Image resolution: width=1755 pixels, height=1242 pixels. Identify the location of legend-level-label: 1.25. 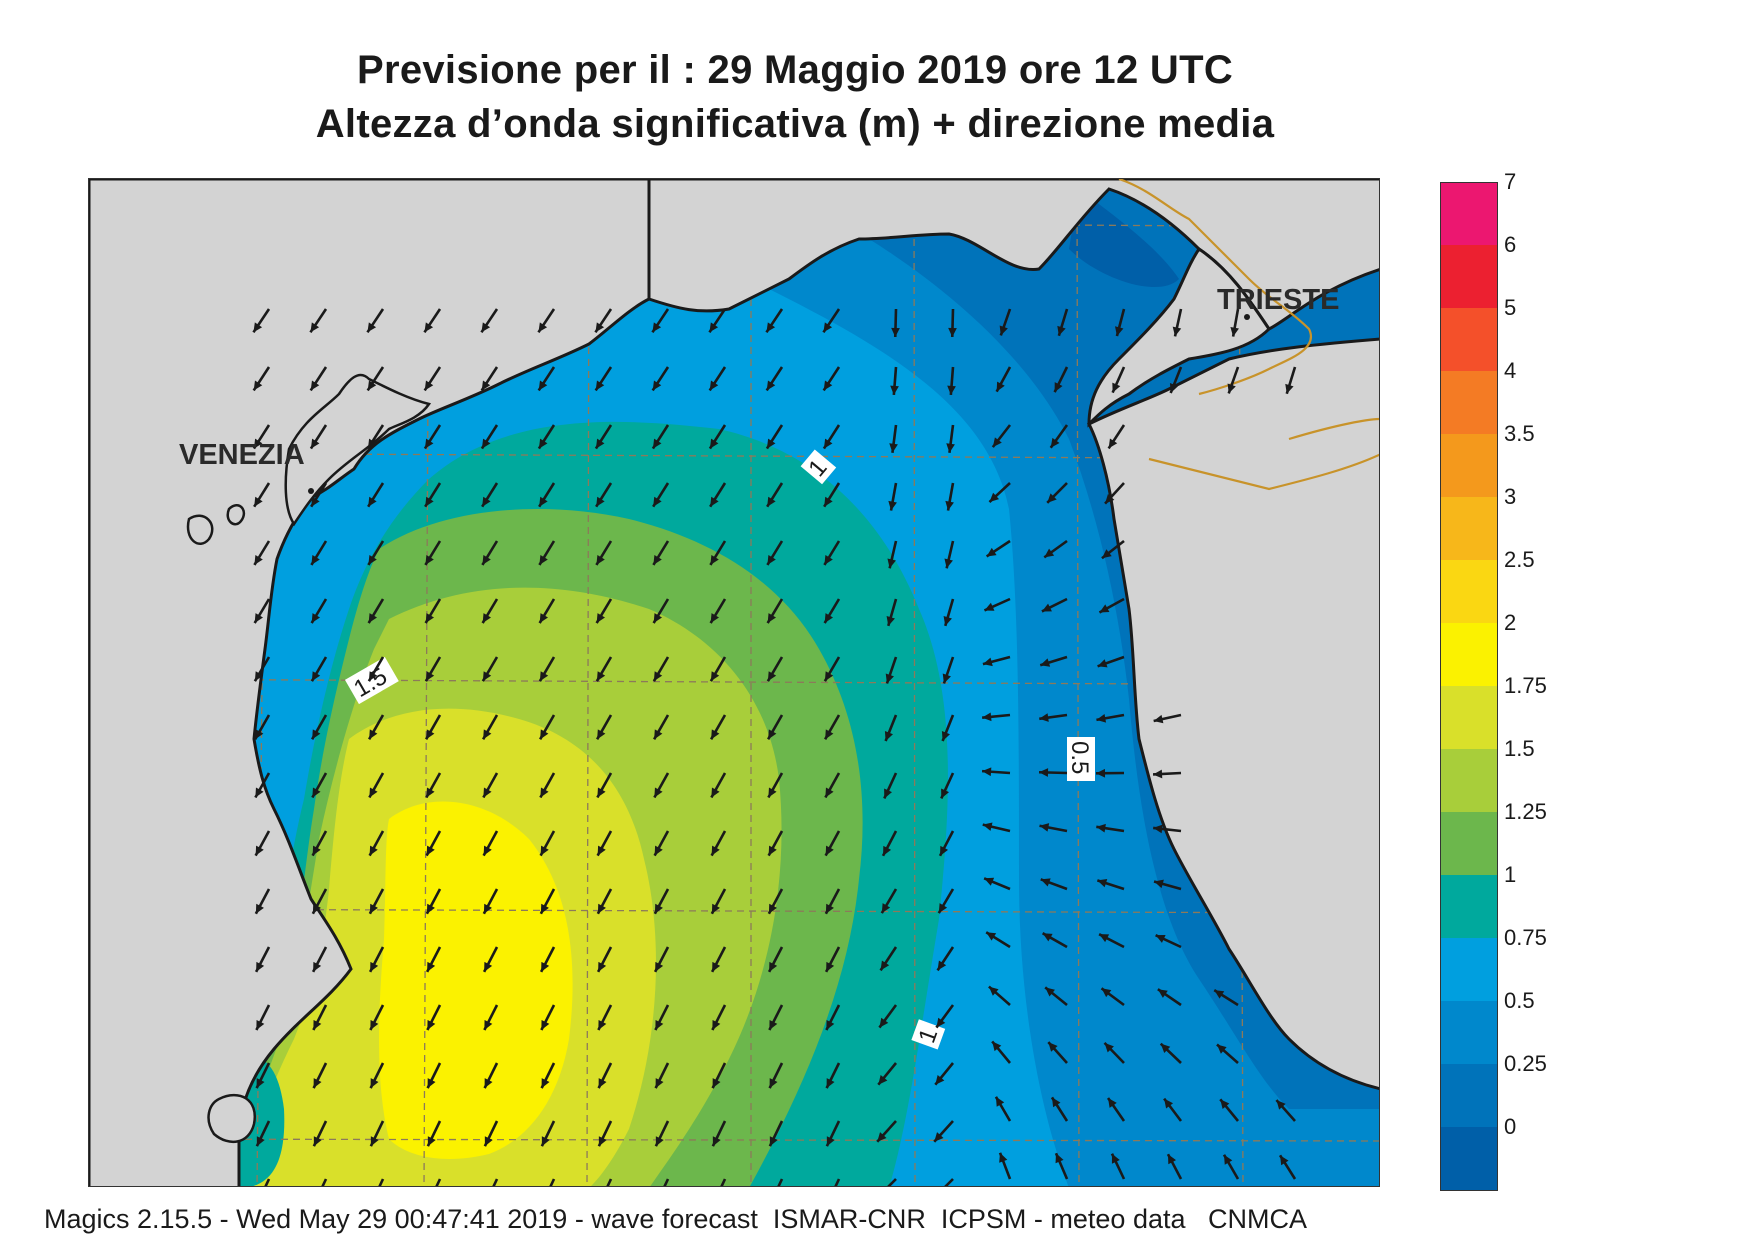
(1525, 811).